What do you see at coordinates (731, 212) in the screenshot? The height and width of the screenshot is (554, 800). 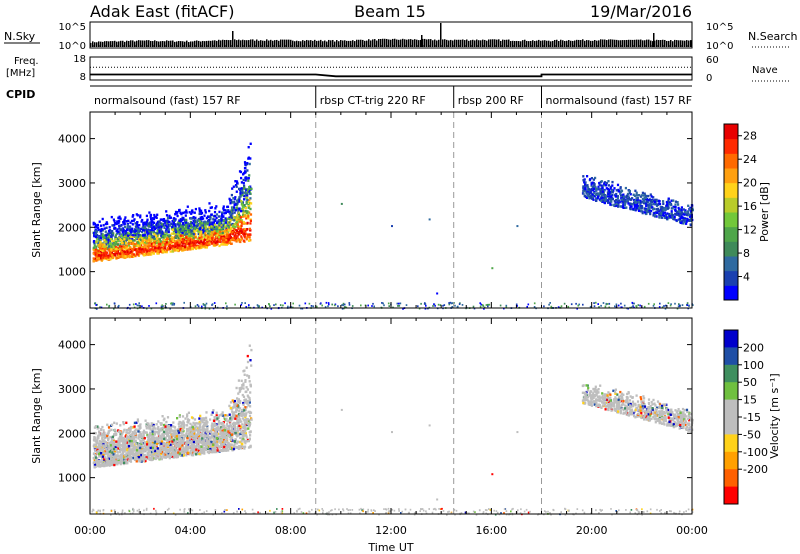 I see `power-colorbar-border` at bounding box center [731, 212].